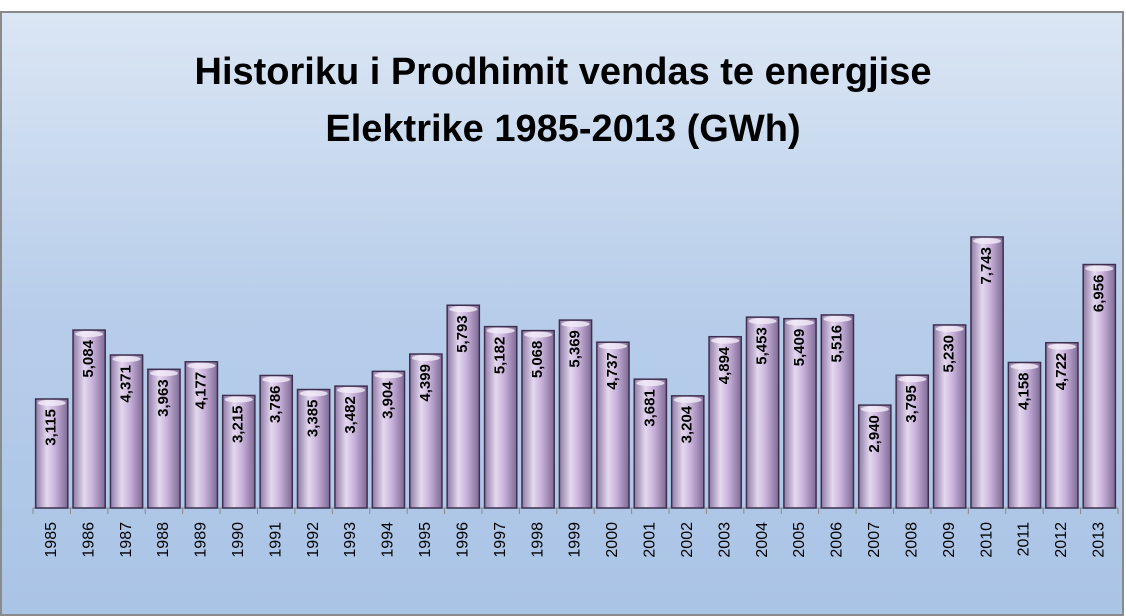  What do you see at coordinates (724, 540) in the screenshot?
I see `x-tick-label: 2003` at bounding box center [724, 540].